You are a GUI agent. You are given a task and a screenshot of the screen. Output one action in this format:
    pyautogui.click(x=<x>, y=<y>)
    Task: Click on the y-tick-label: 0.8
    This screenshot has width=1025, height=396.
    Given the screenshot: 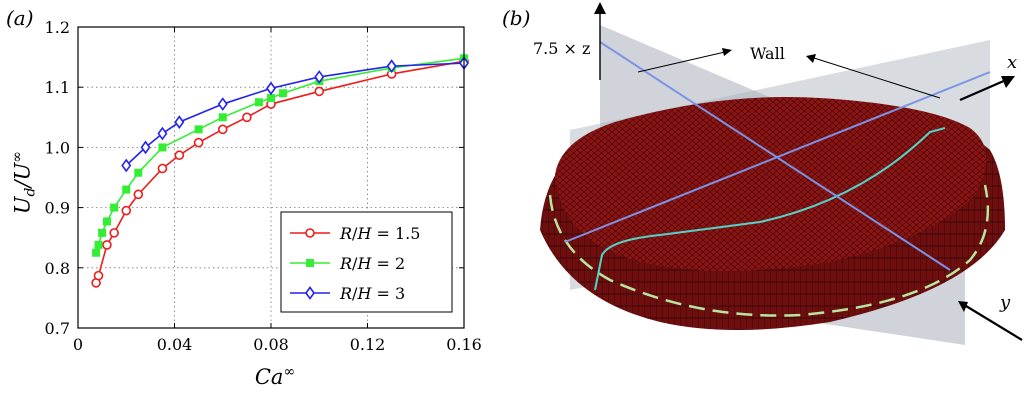 What is the action you would take?
    pyautogui.click(x=57, y=268)
    